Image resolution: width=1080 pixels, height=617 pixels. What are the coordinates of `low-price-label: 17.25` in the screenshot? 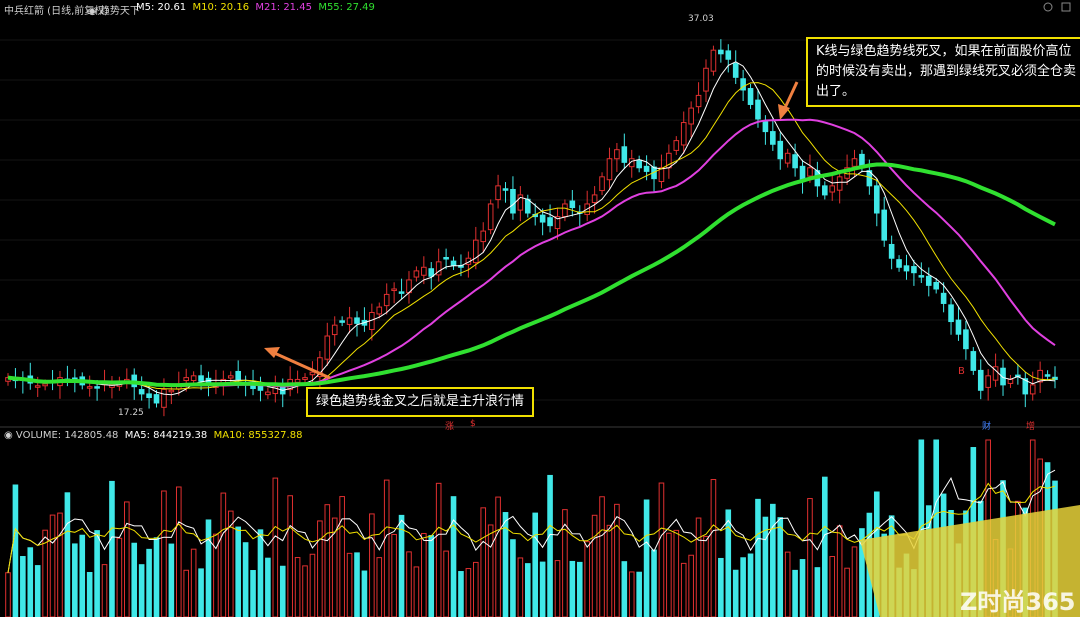 It's located at (131, 413).